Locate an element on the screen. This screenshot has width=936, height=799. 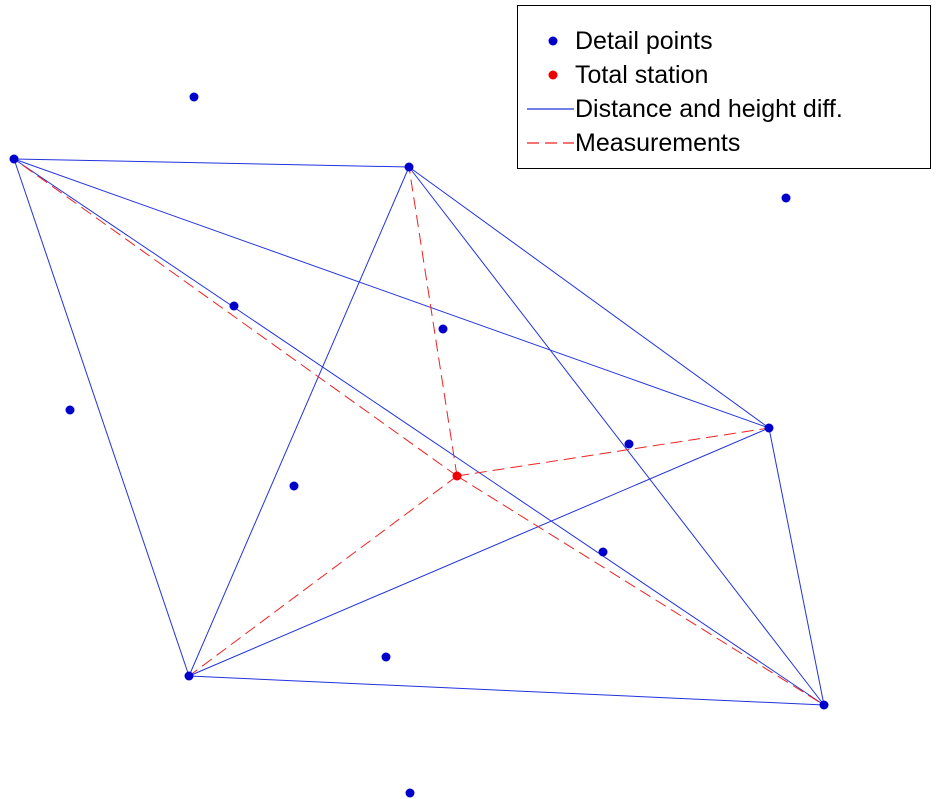
legend-label-detail-points: Detail points is located at coordinates (644, 41).